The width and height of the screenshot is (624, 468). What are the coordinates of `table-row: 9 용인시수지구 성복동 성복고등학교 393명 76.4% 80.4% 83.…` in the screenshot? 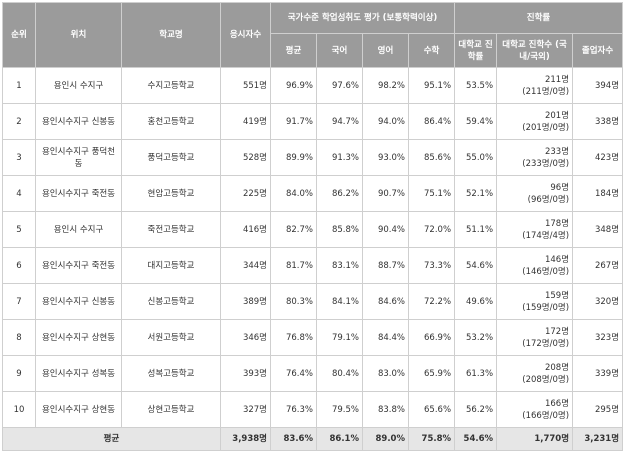 It's located at (313, 373).